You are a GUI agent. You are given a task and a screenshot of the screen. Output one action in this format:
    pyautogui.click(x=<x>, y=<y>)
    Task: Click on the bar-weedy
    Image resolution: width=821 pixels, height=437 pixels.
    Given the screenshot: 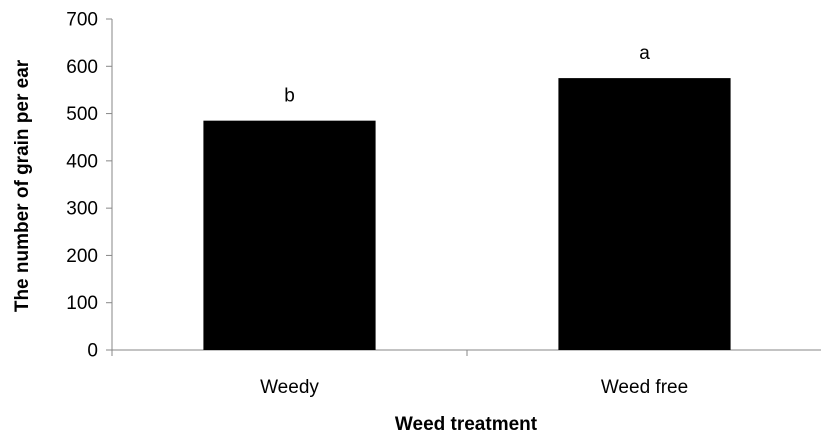 What is the action you would take?
    pyautogui.click(x=289, y=235)
    